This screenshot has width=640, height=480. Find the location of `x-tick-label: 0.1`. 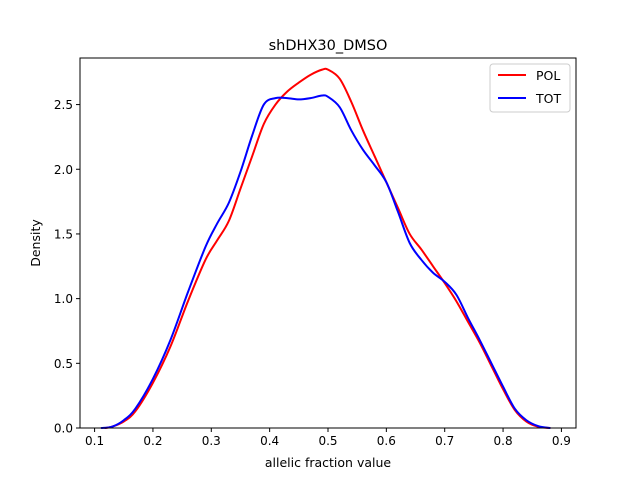

x-tick-label: 0.1 is located at coordinates (94, 441).